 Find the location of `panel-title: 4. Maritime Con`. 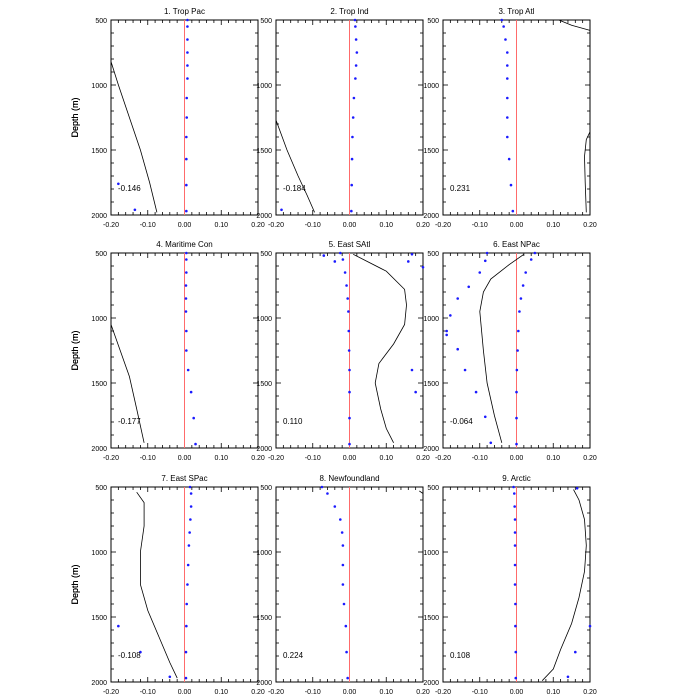

panel-title: 4. Maritime Con is located at coordinates (184, 244).